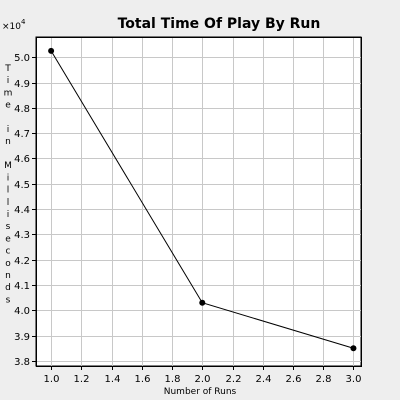 Image resolution: width=400 pixels, height=400 pixels. I want to click on chart-title: Total Time Of Play By Run, so click(219, 24).